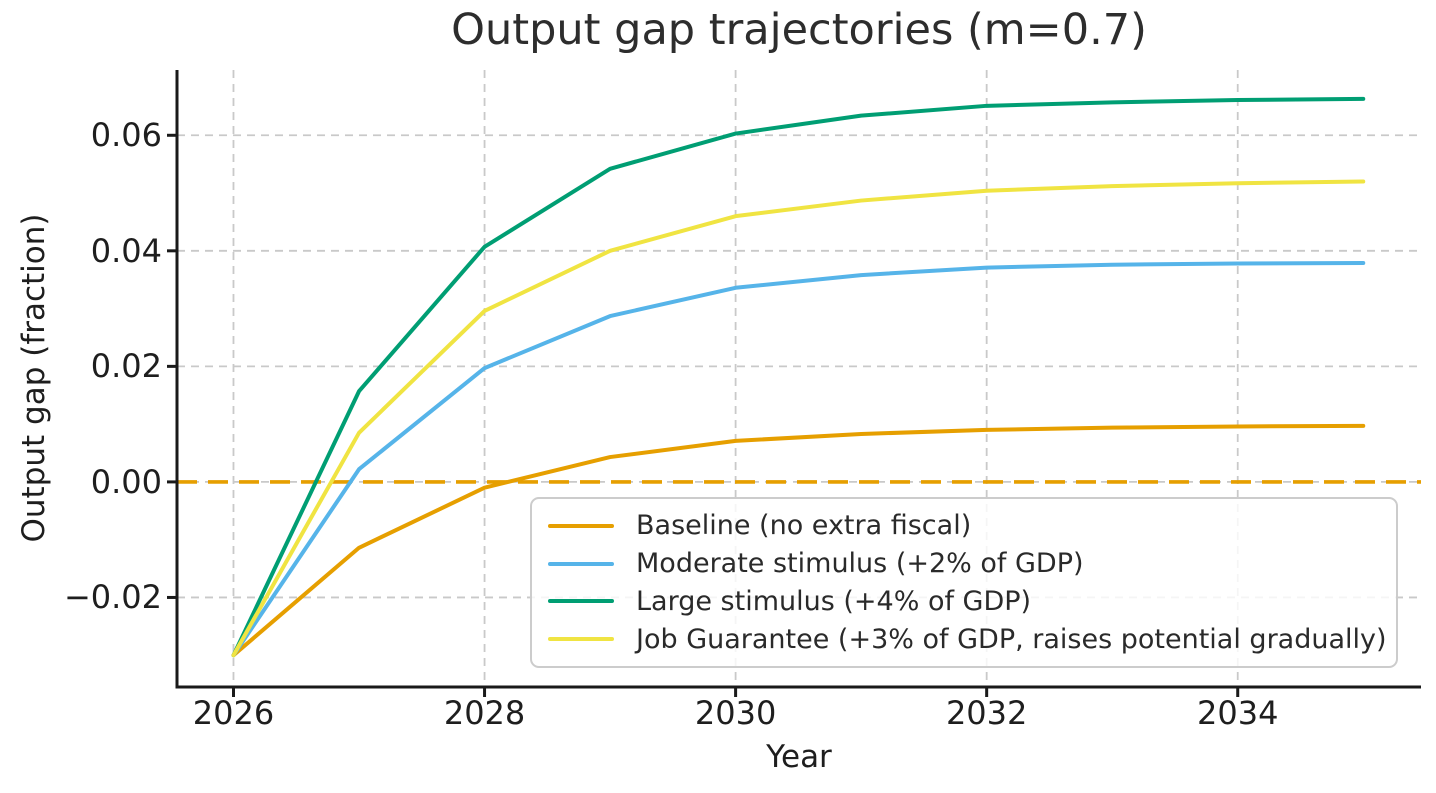  I want to click on legend-item-moderate-stimulus: Moderate stimulus (+2% of GDP), so click(972, 564).